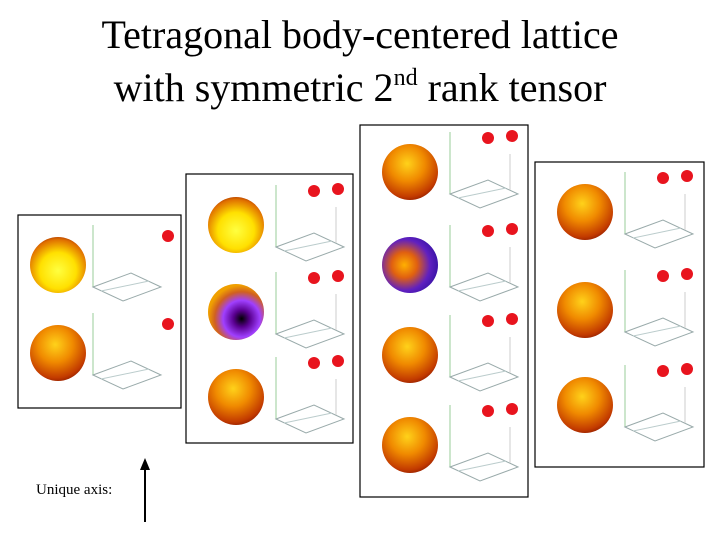 This screenshot has height=540, width=720. I want to click on title-part: rank tensor, so click(512, 87).